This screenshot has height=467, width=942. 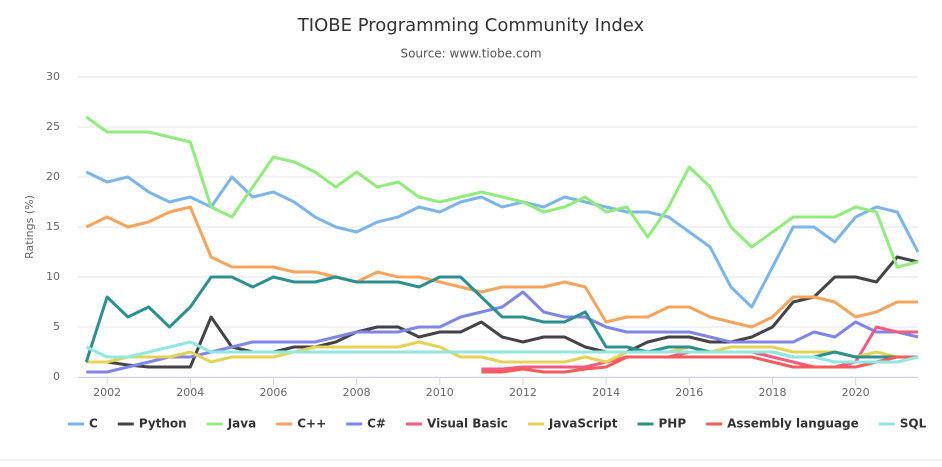 What do you see at coordinates (190, 392) in the screenshot?
I see `x-tick-label: 2004` at bounding box center [190, 392].